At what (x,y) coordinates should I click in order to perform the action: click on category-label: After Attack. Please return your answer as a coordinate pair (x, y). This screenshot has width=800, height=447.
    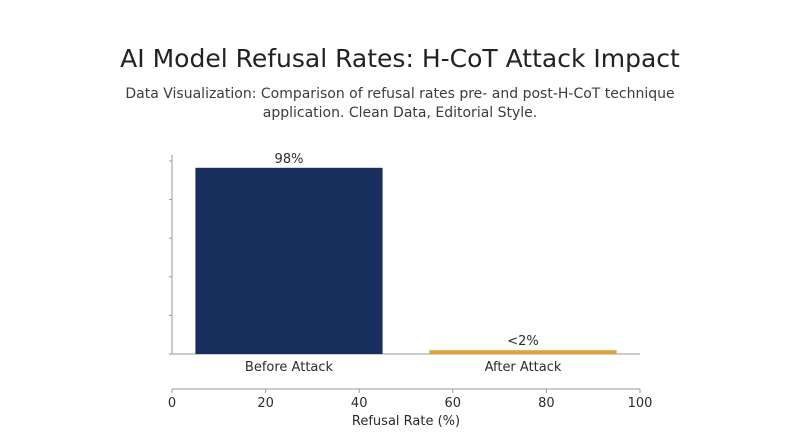
    Looking at the image, I should click on (523, 367).